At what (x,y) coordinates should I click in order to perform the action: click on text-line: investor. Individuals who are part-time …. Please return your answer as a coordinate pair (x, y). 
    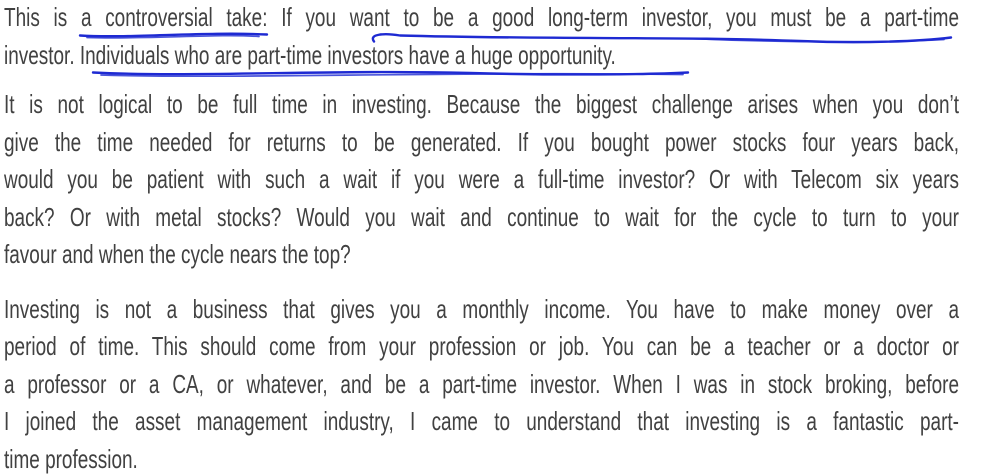
    Looking at the image, I should click on (310, 54).